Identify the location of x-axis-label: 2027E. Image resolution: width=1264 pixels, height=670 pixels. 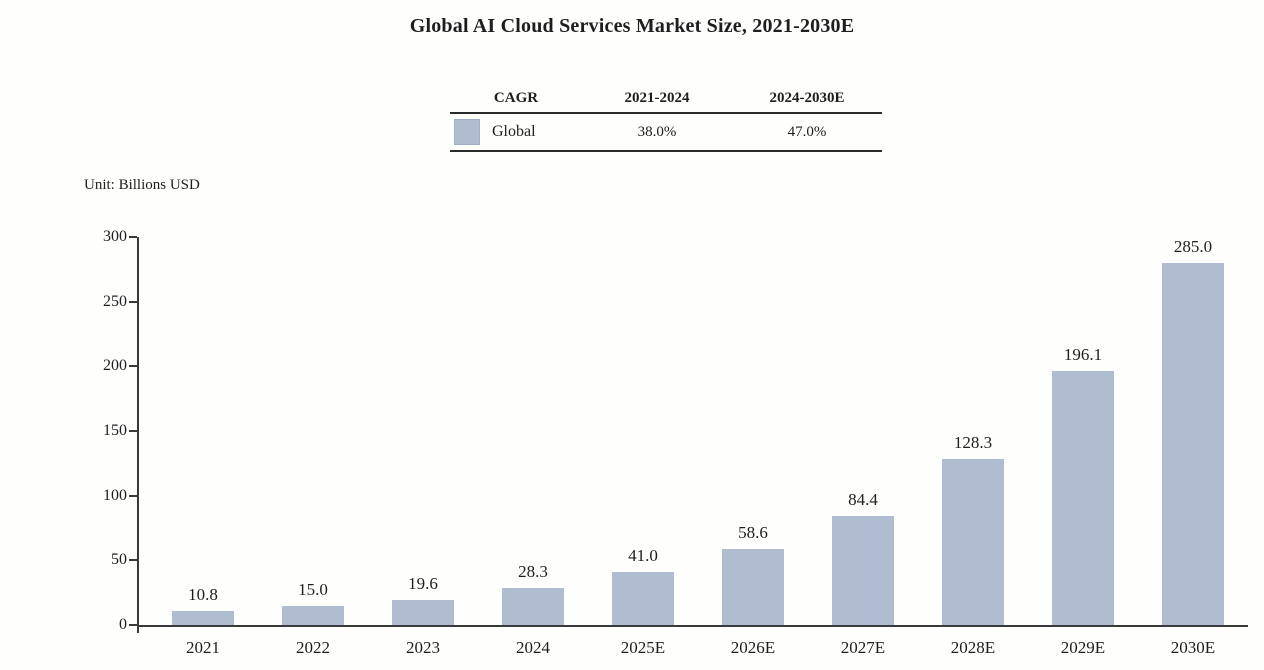
(863, 647).